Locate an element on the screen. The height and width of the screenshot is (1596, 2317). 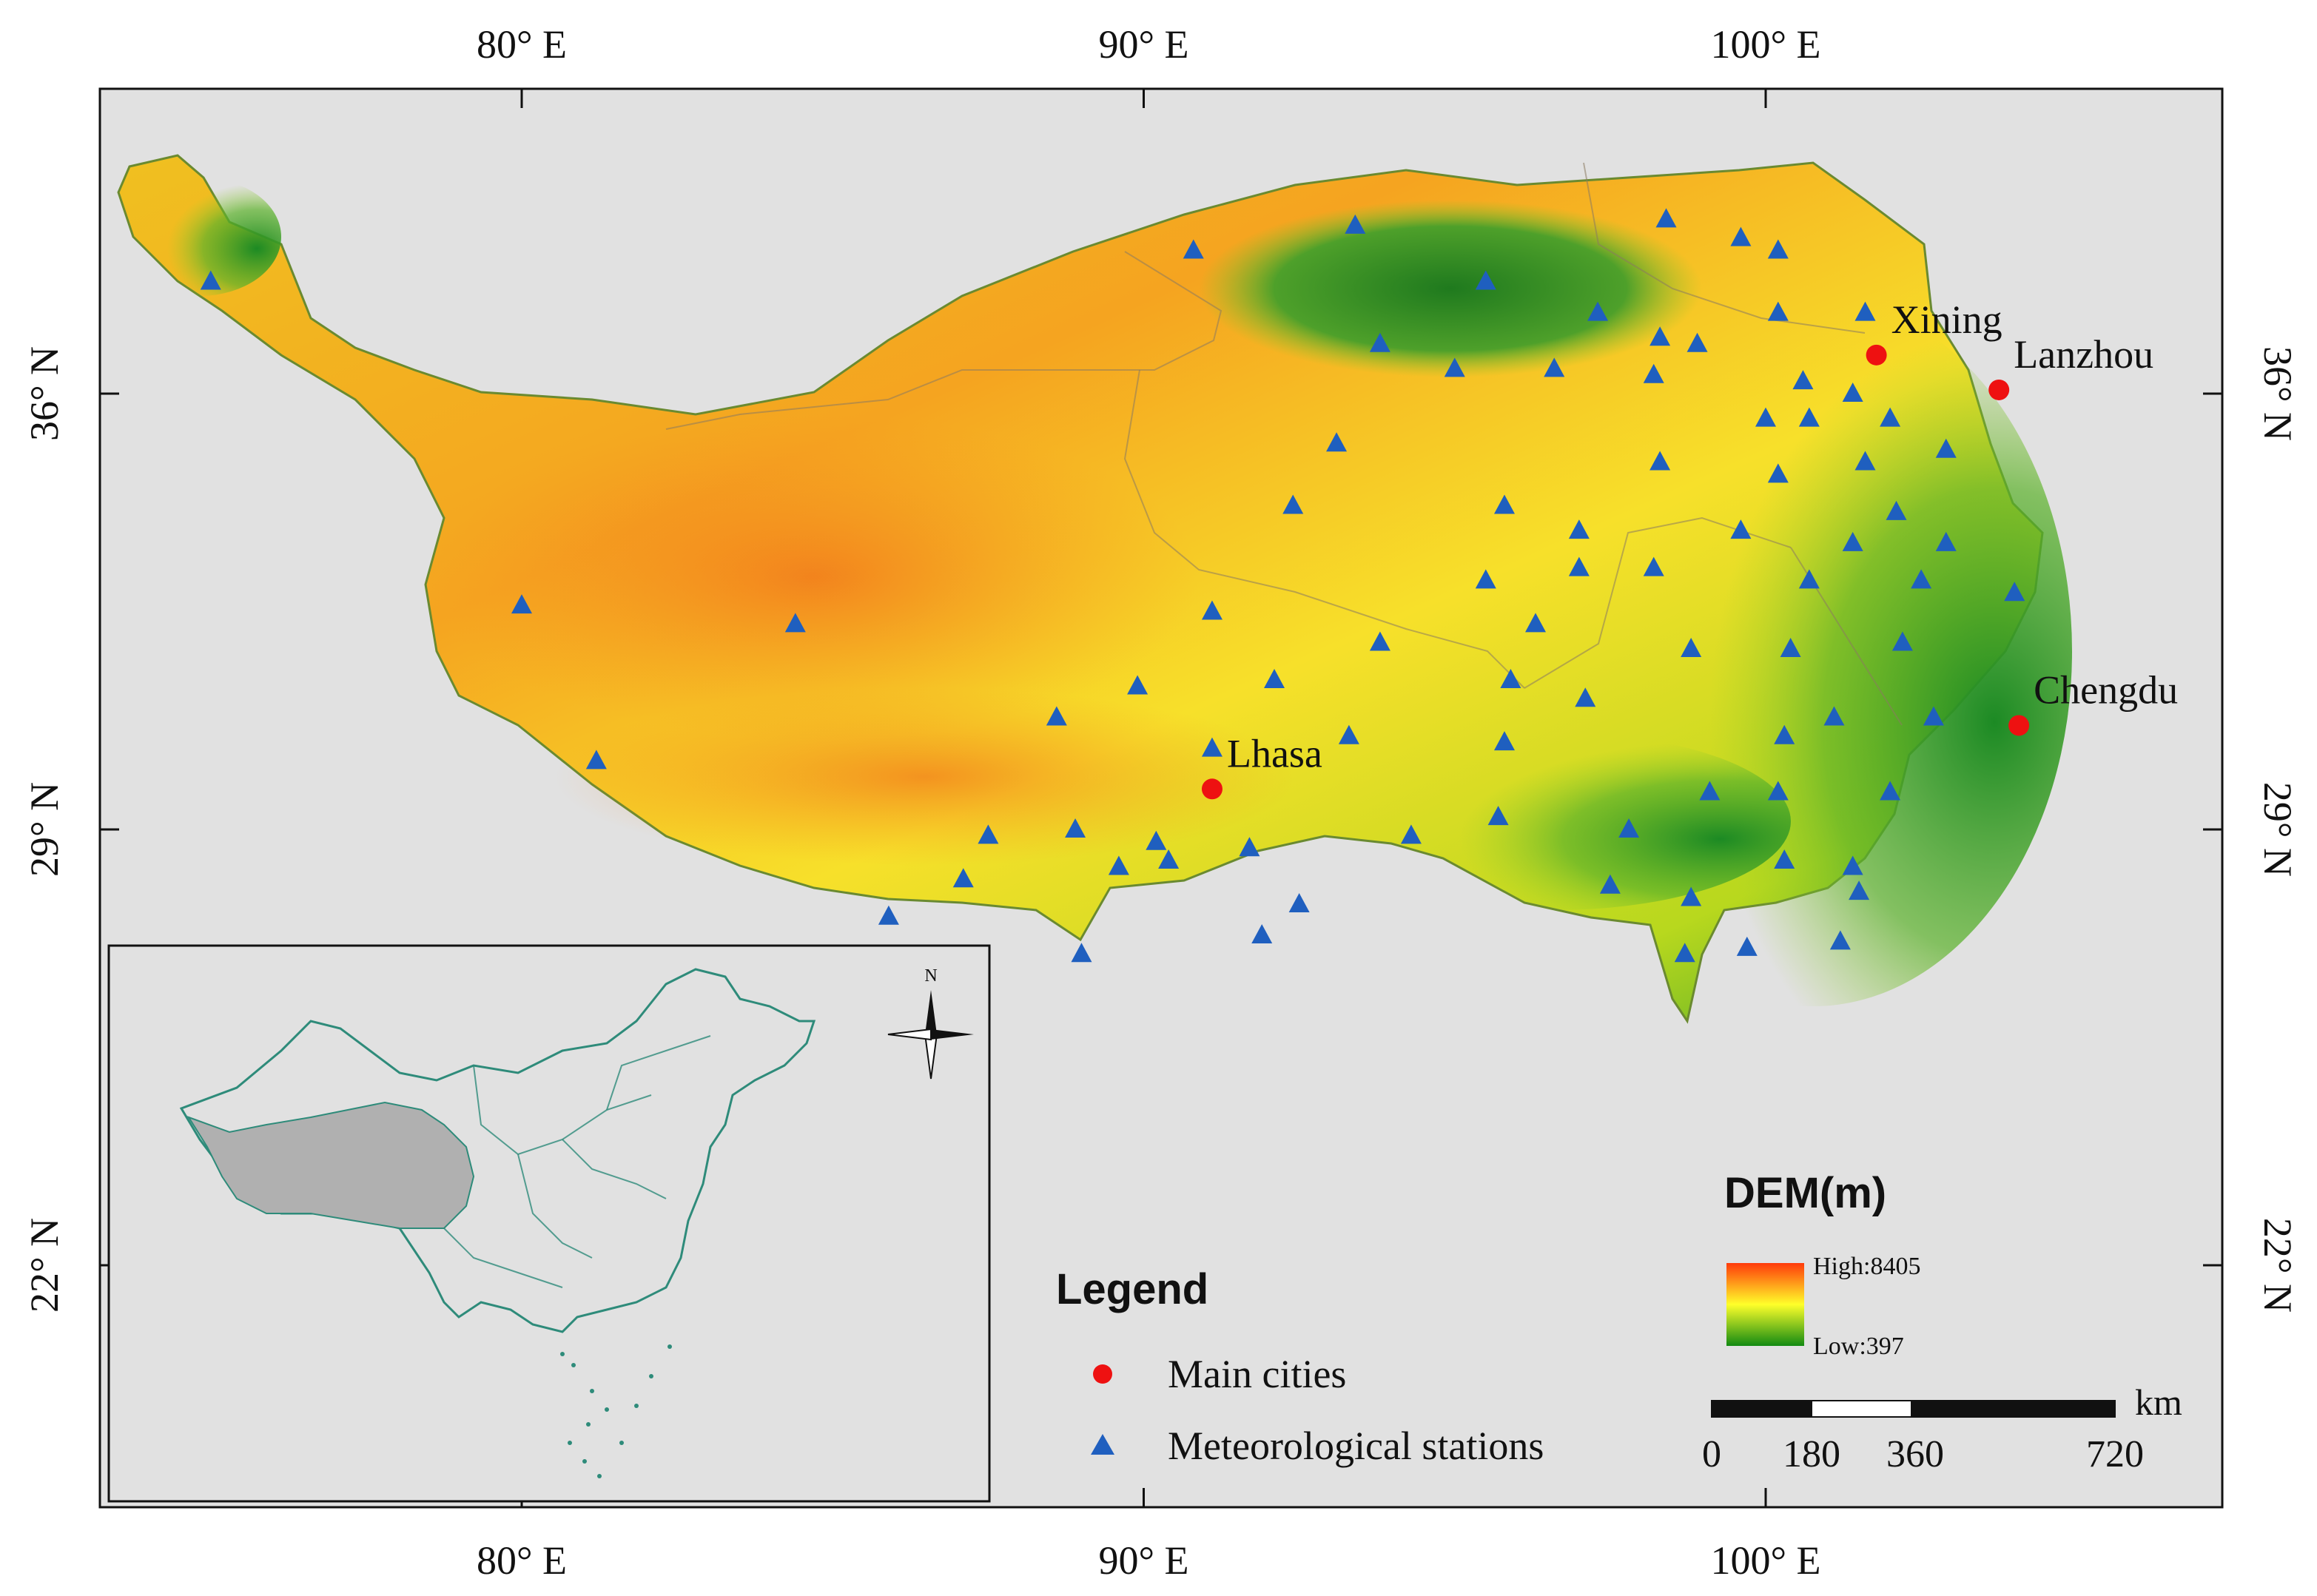
legend-station-marker is located at coordinates (1103, 1444).